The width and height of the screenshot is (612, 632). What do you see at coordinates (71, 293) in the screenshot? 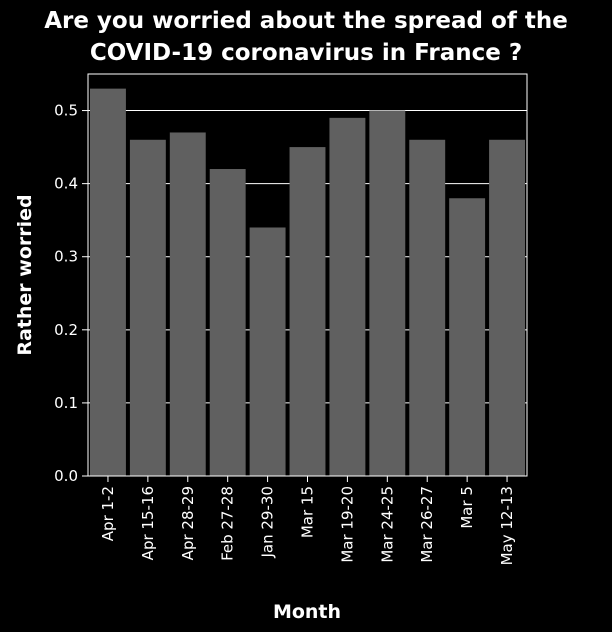
I see `y-axis: 0.0 0.1 0.2 0.3 0.4 0.5` at bounding box center [71, 293].